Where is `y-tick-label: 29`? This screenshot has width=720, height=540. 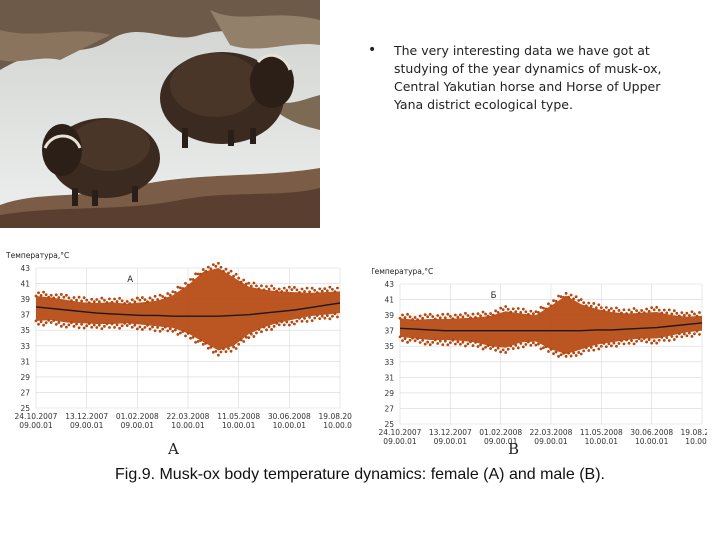 y-tick-label: 29 is located at coordinates (389, 393).